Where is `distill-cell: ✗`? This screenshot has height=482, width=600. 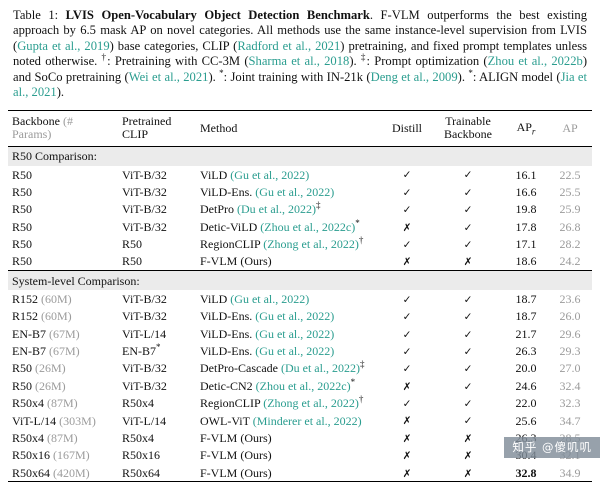 distill-cell: ✗ is located at coordinates (407, 420).